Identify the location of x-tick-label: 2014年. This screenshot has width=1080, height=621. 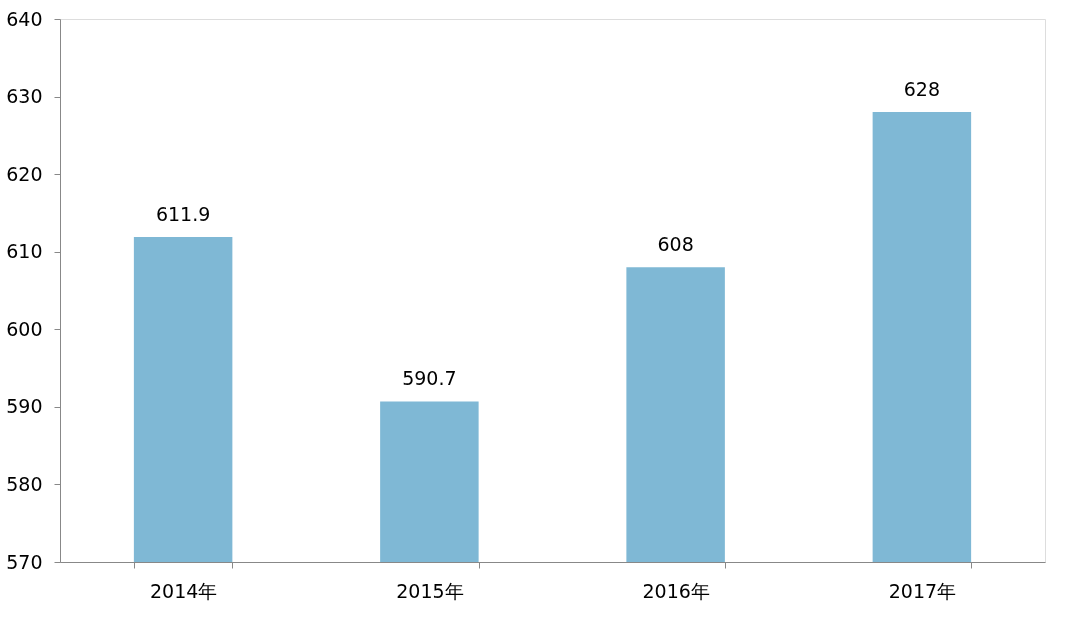
(183, 590).